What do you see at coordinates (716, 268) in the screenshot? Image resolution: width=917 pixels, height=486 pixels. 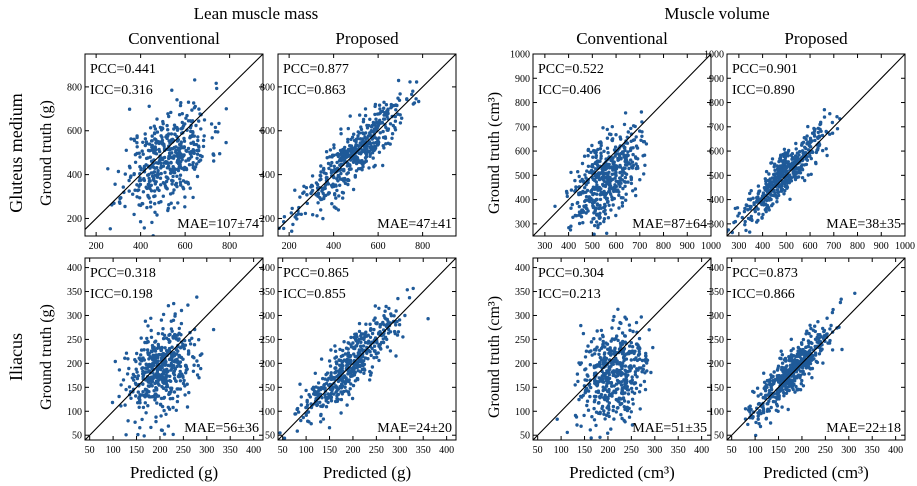 I see `y-tick-label: 400` at bounding box center [716, 268].